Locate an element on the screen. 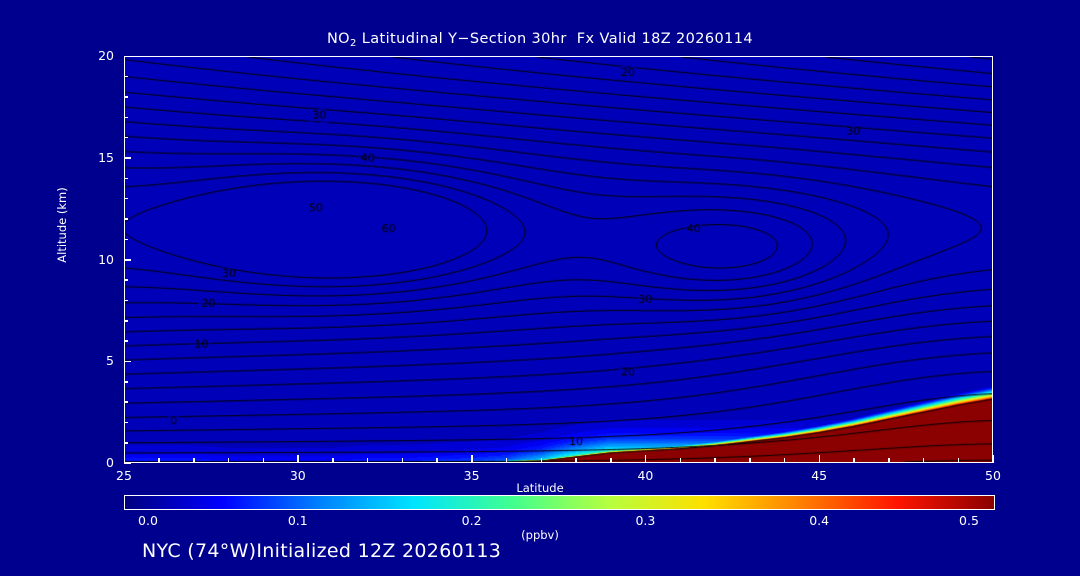 This screenshot has height=576, width=1080. colorbar is located at coordinates (559, 502).